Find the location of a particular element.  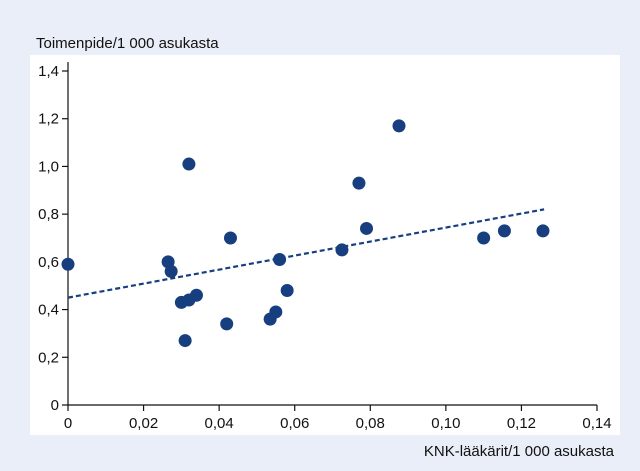

y-tick-label: 0,4 is located at coordinates (48, 310).